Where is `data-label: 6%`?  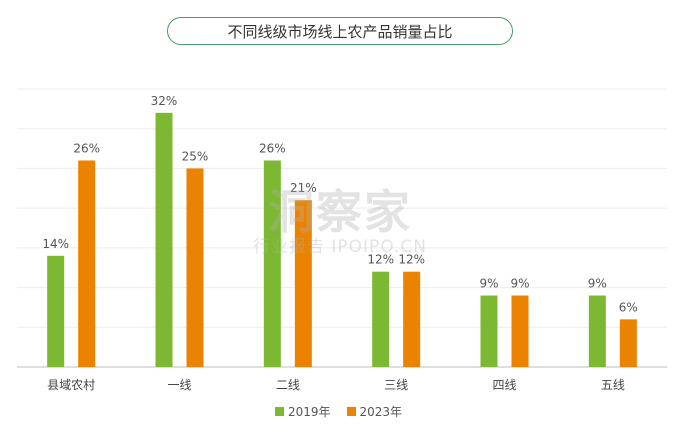
data-label: 6% is located at coordinates (628, 307).